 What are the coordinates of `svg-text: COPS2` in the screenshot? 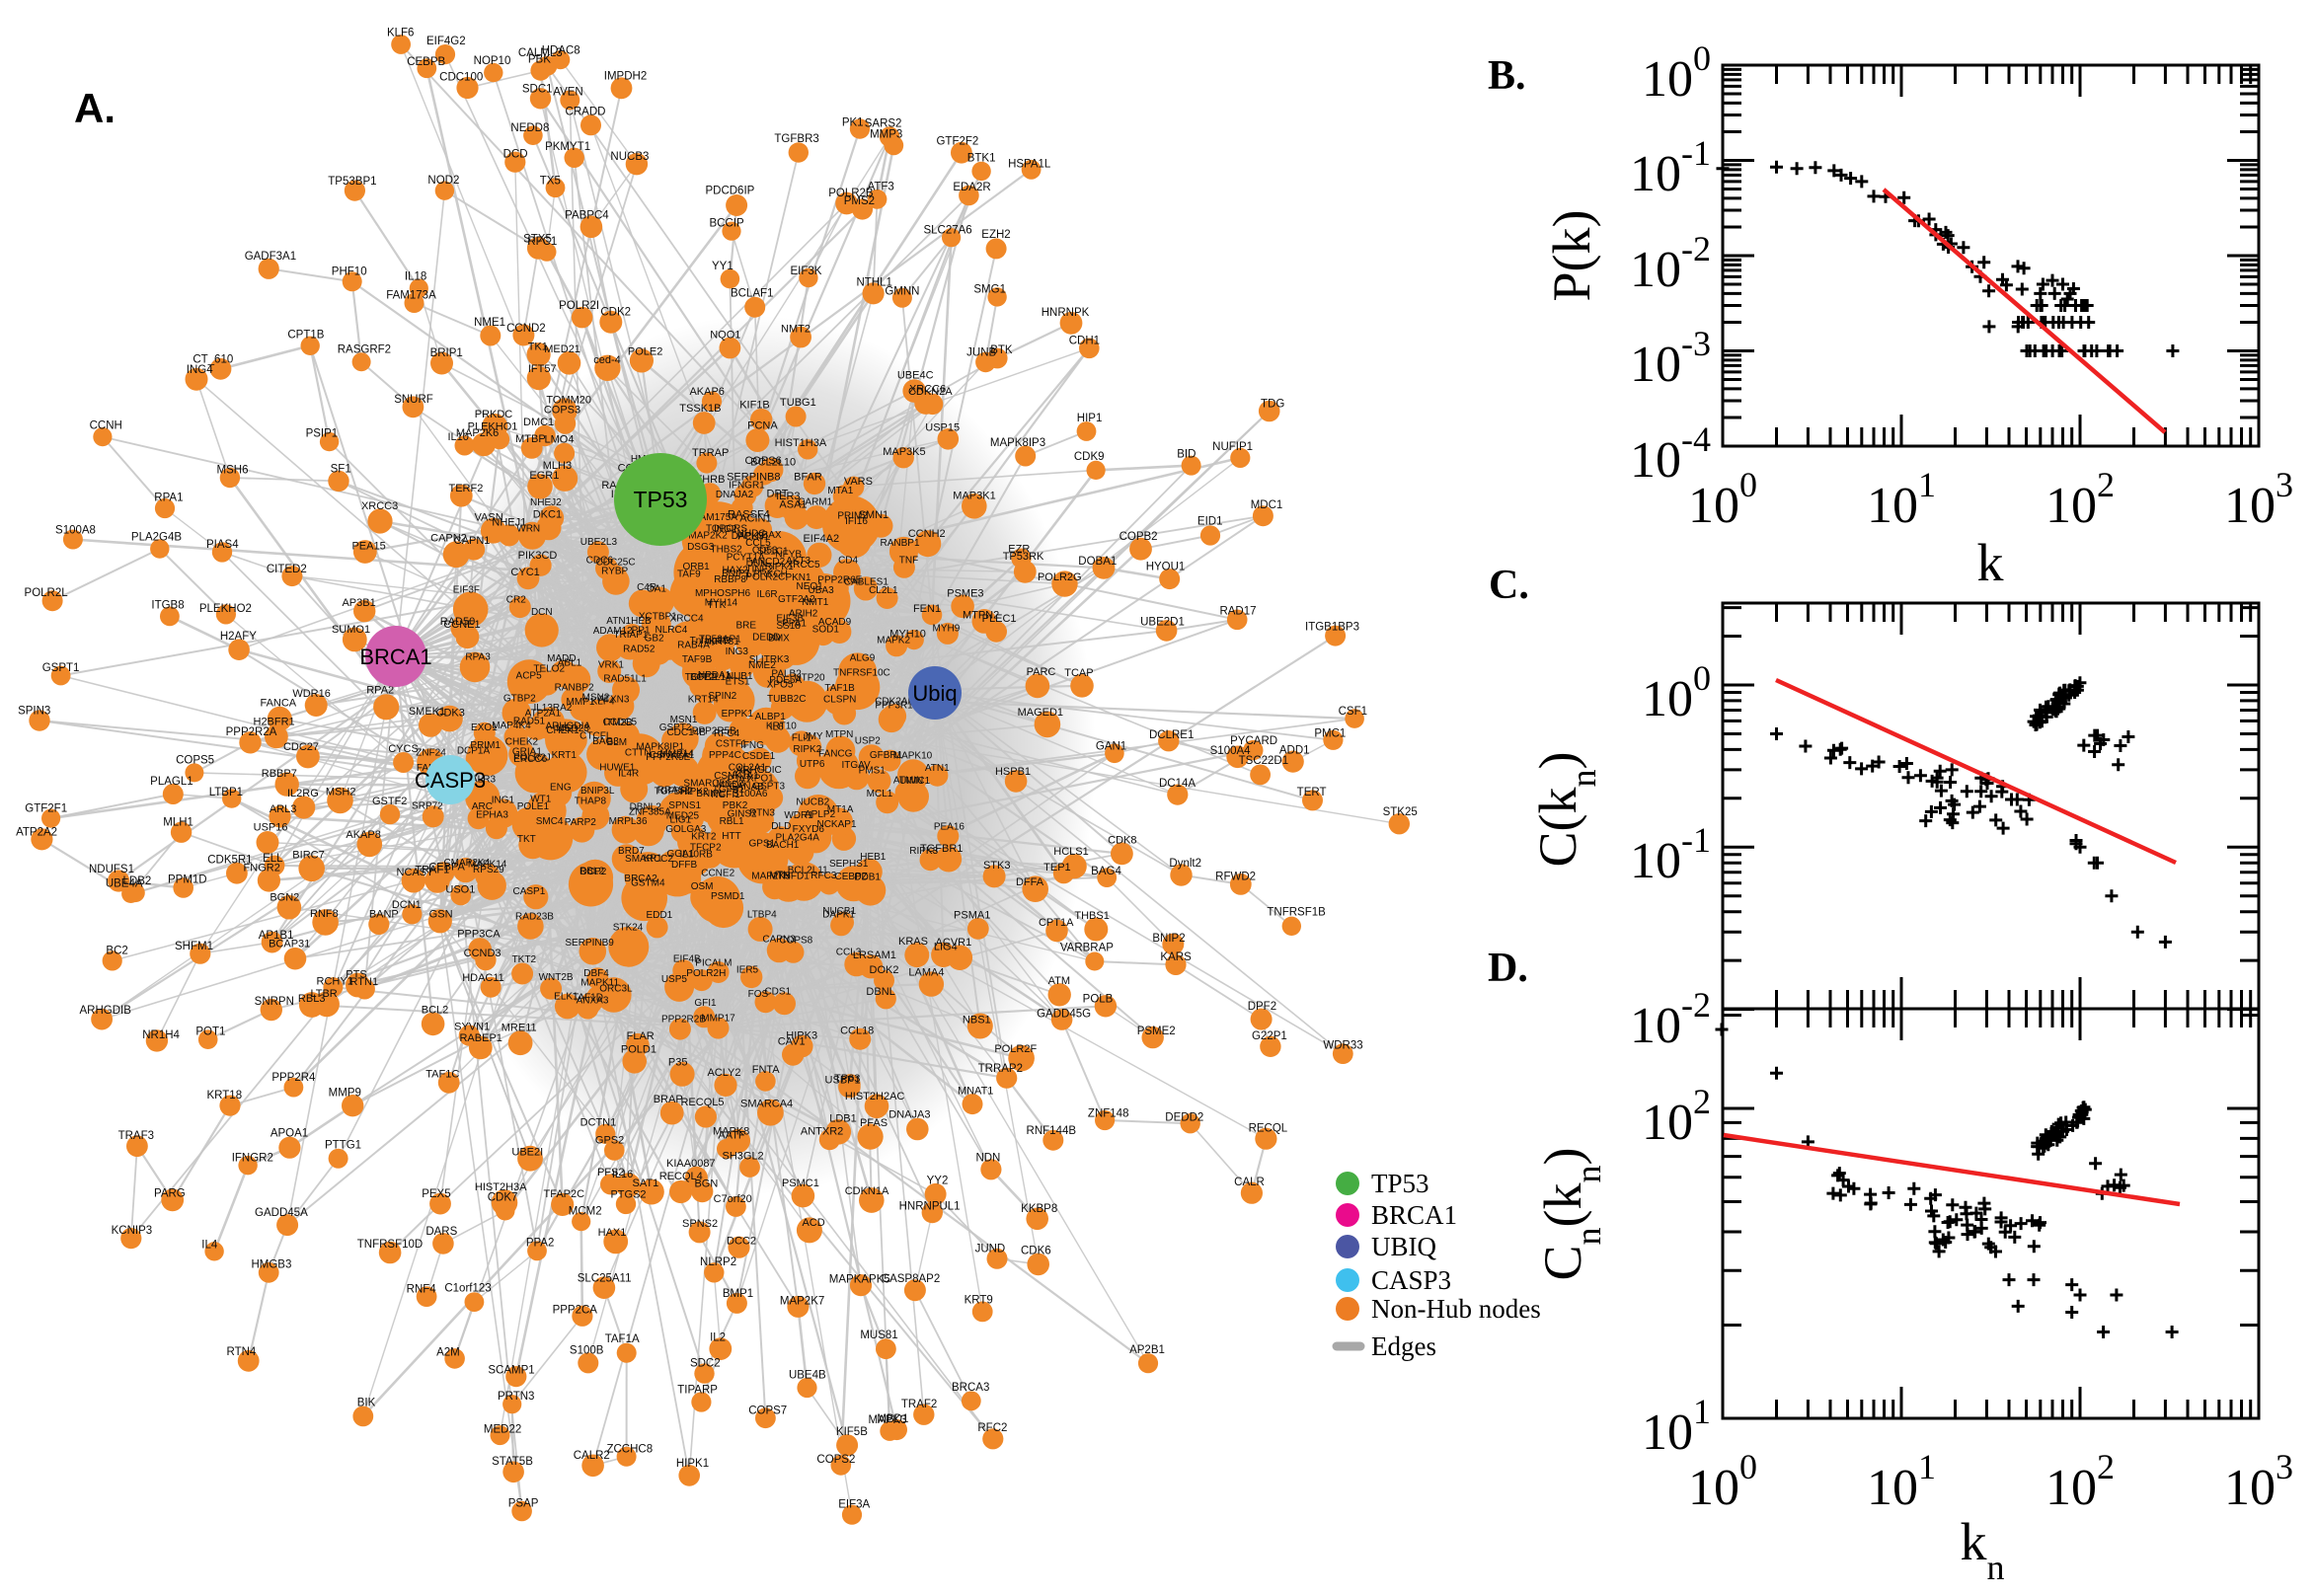 It's located at (836, 1460).